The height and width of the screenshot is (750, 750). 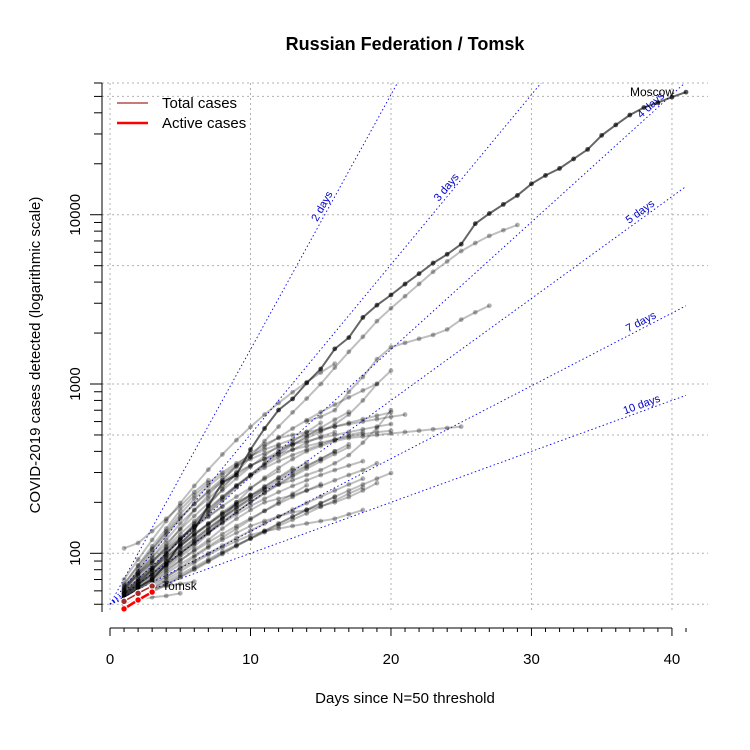 I want to click on y-tick-label: 1000, so click(x=75, y=383).